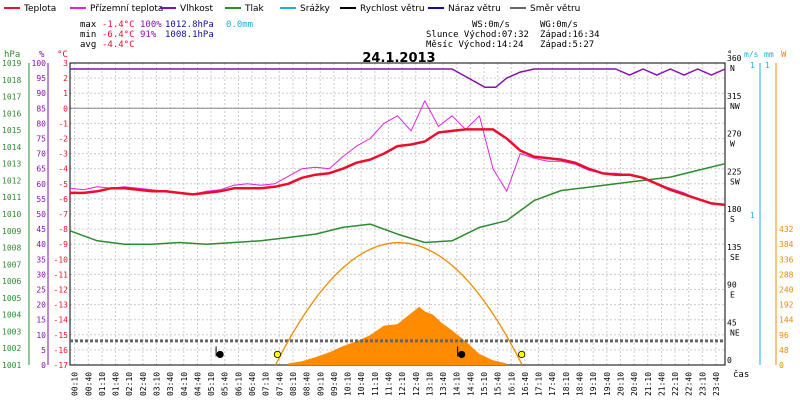 The width and height of the screenshot is (800, 400). What do you see at coordinates (62, 55) in the screenshot?
I see `axis-celsius-title: °C` at bounding box center [62, 55].